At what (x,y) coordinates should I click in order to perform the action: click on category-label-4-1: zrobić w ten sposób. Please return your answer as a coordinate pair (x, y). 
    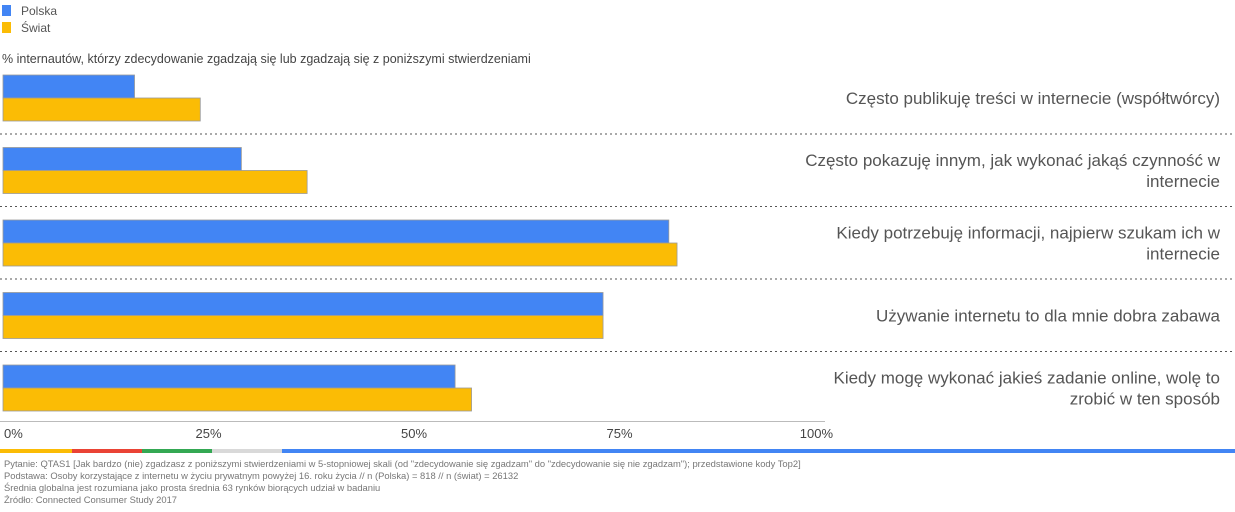
    Looking at the image, I should click on (1145, 399).